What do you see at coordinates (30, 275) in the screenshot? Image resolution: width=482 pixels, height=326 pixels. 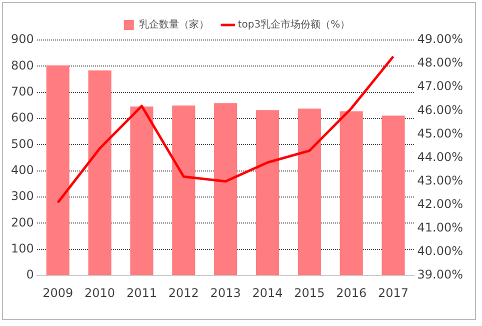 I see `y-tick-label: 0` at bounding box center [30, 275].